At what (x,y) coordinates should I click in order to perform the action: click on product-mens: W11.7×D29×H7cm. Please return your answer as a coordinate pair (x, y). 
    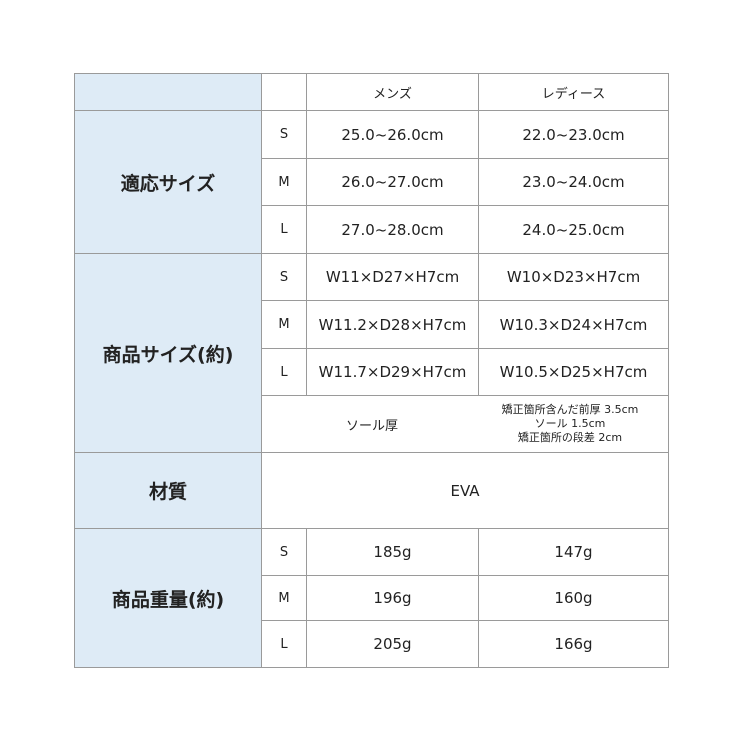
    Looking at the image, I should click on (392, 372).